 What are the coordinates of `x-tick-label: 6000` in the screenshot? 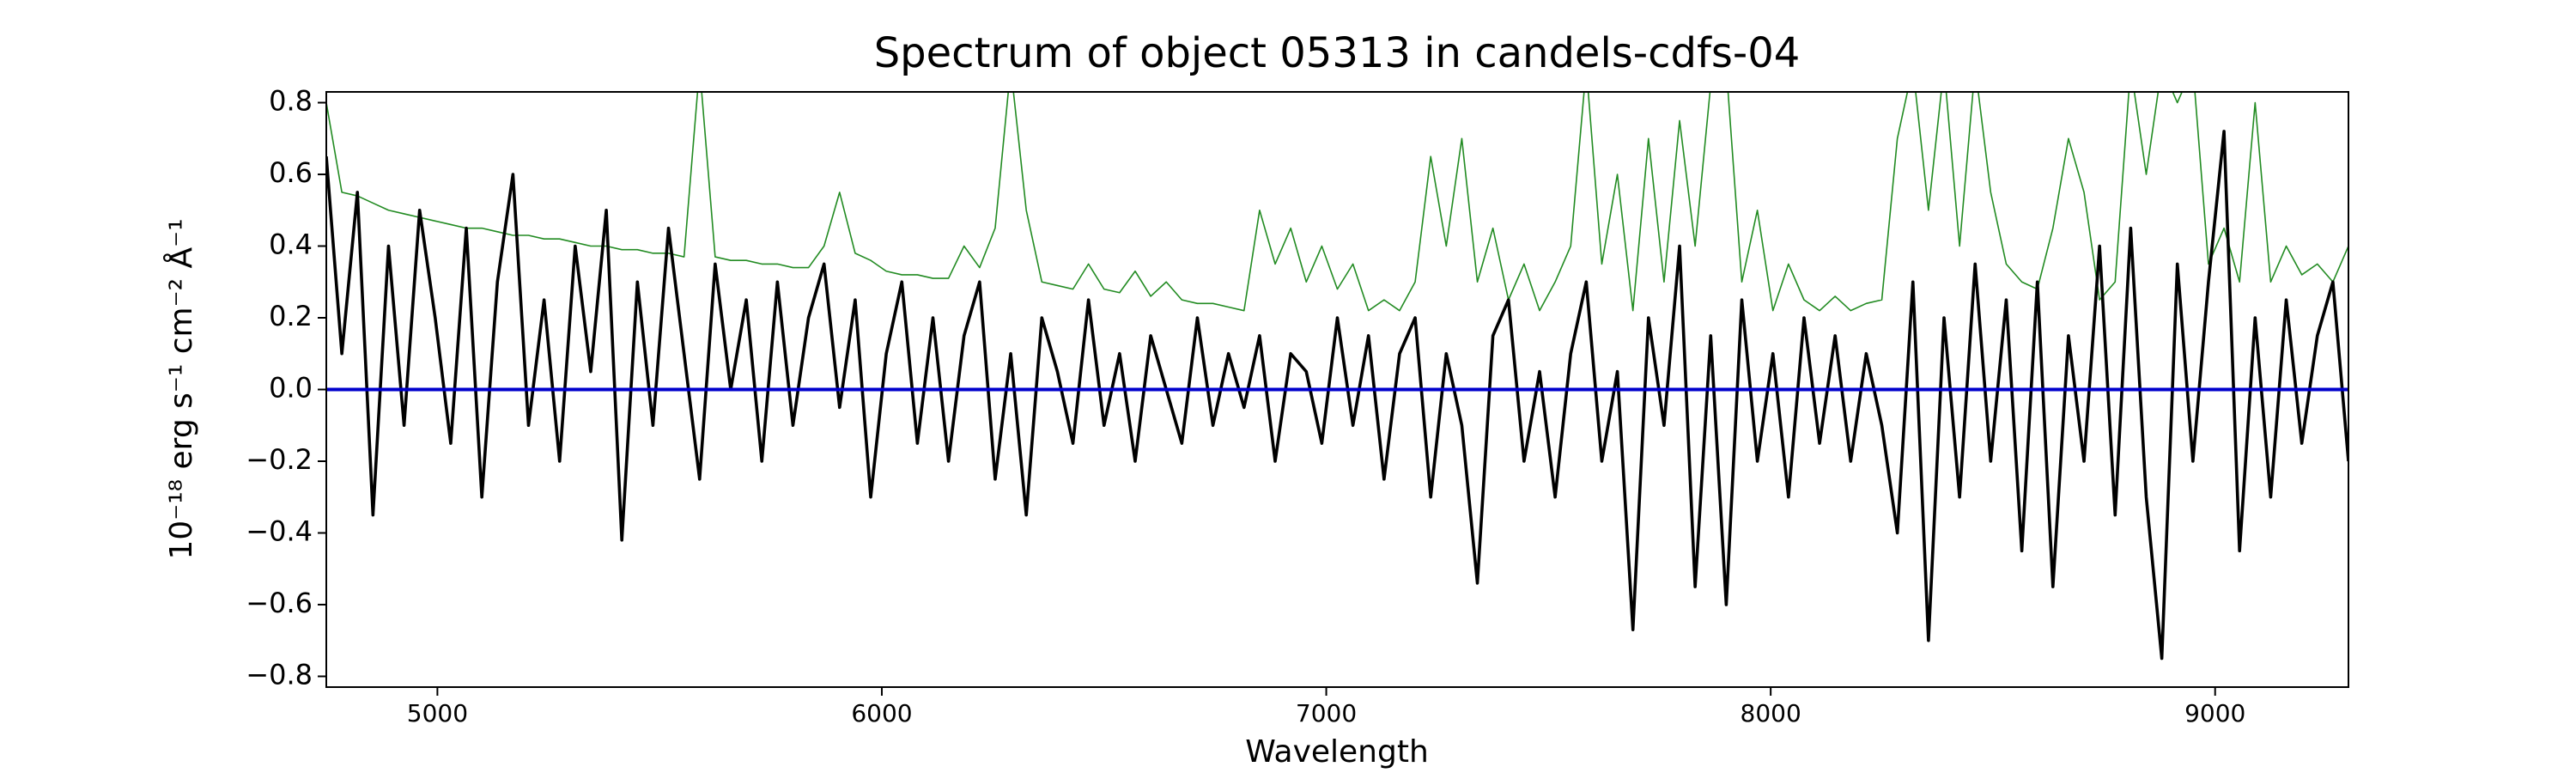 It's located at (881, 713).